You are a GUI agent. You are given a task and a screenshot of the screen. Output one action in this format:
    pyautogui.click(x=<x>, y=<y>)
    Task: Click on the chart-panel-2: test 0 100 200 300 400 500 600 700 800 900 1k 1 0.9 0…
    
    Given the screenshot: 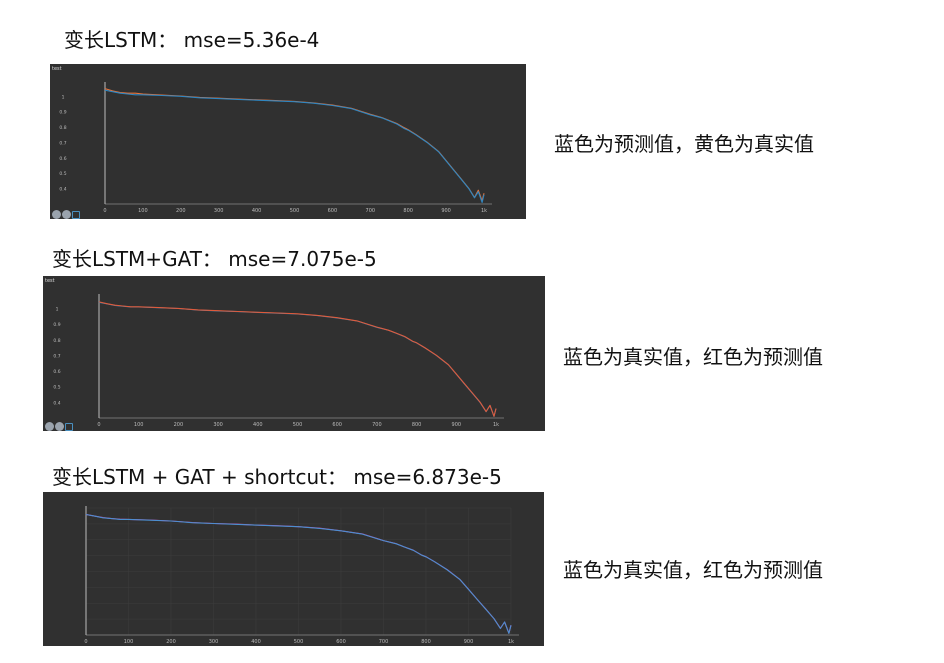 What is the action you would take?
    pyautogui.click(x=294, y=353)
    